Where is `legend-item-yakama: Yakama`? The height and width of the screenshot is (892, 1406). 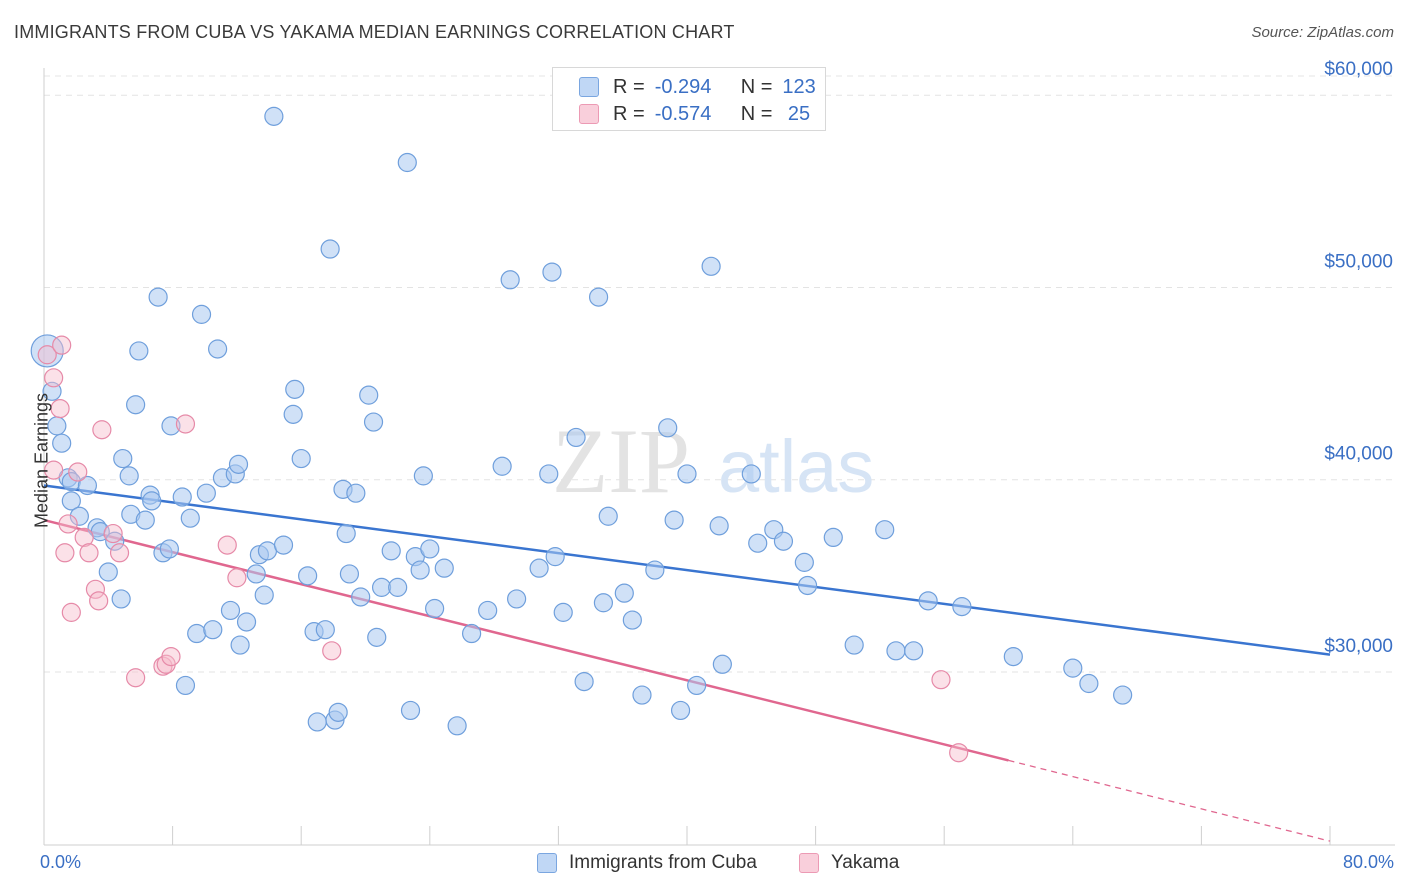
legend-item-yakama: Yakama is located at coordinates (849, 863).